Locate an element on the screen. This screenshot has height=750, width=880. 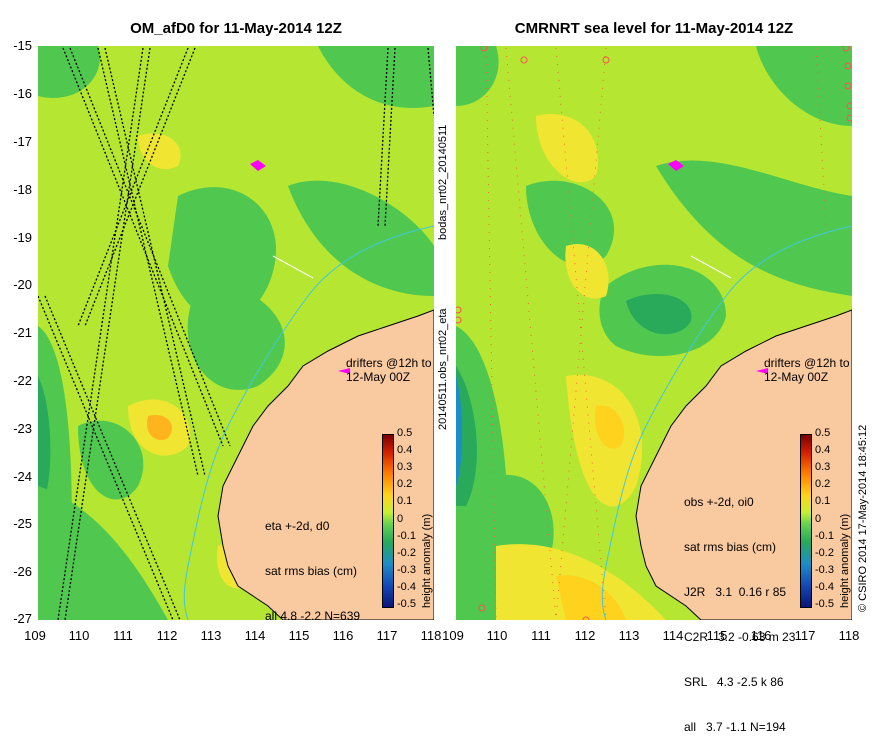
right-drifters-line-2: 12-May 00Z is located at coordinates (796, 377).